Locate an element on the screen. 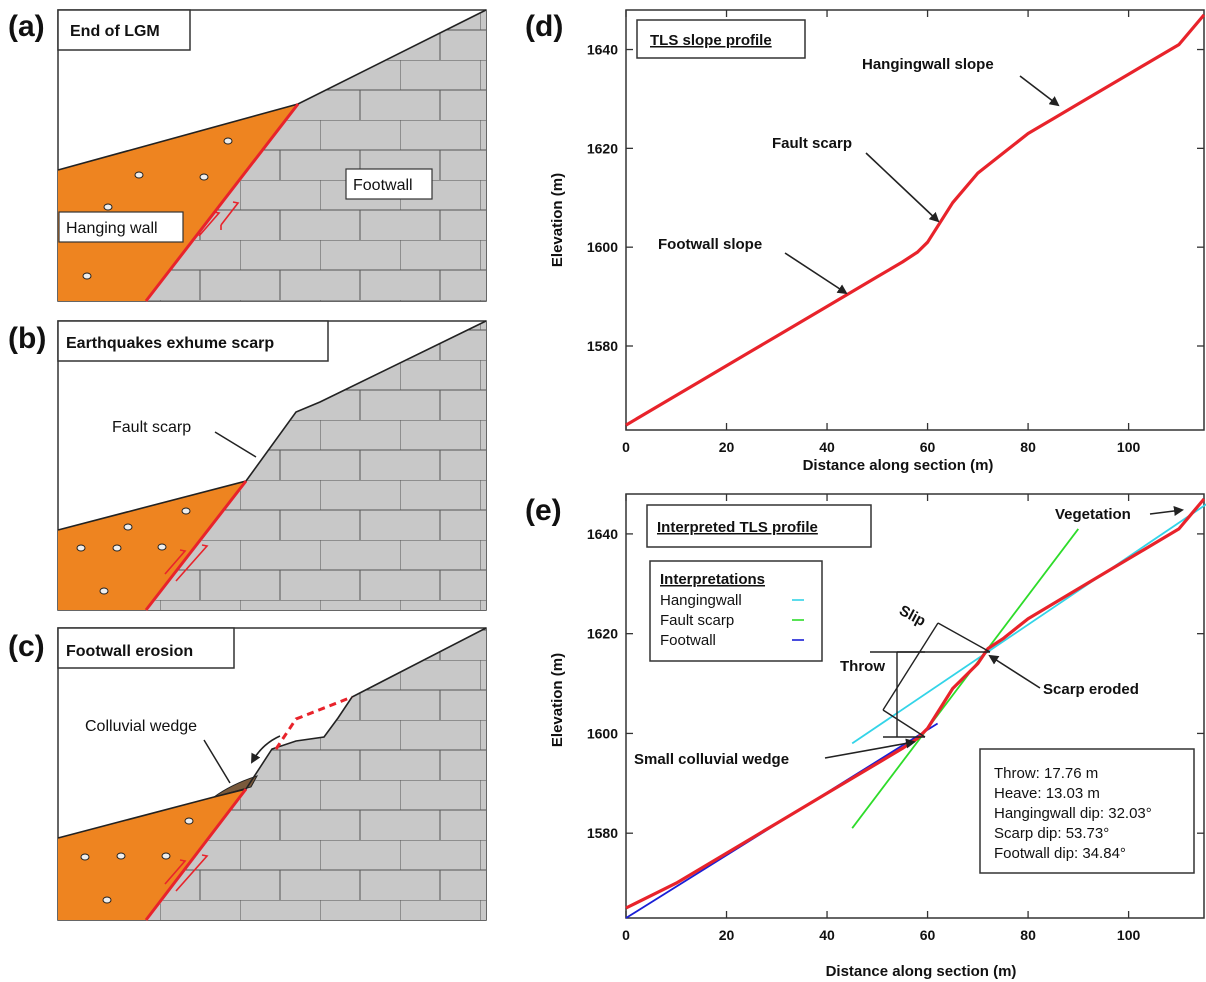 This screenshot has height=982, width=1206. panel-b: (b) Fault scarp Earthquakes exhume scarp is located at coordinates (247, 465).